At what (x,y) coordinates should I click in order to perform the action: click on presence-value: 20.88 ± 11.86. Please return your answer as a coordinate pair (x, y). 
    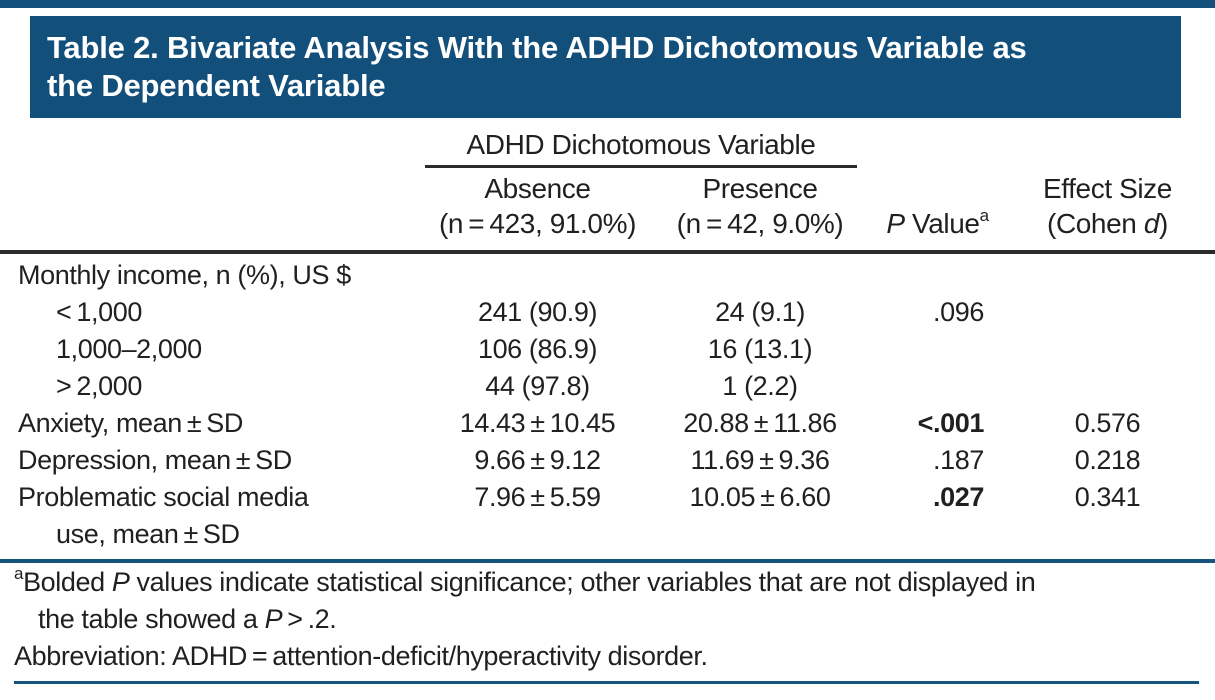
    Looking at the image, I should click on (760, 423).